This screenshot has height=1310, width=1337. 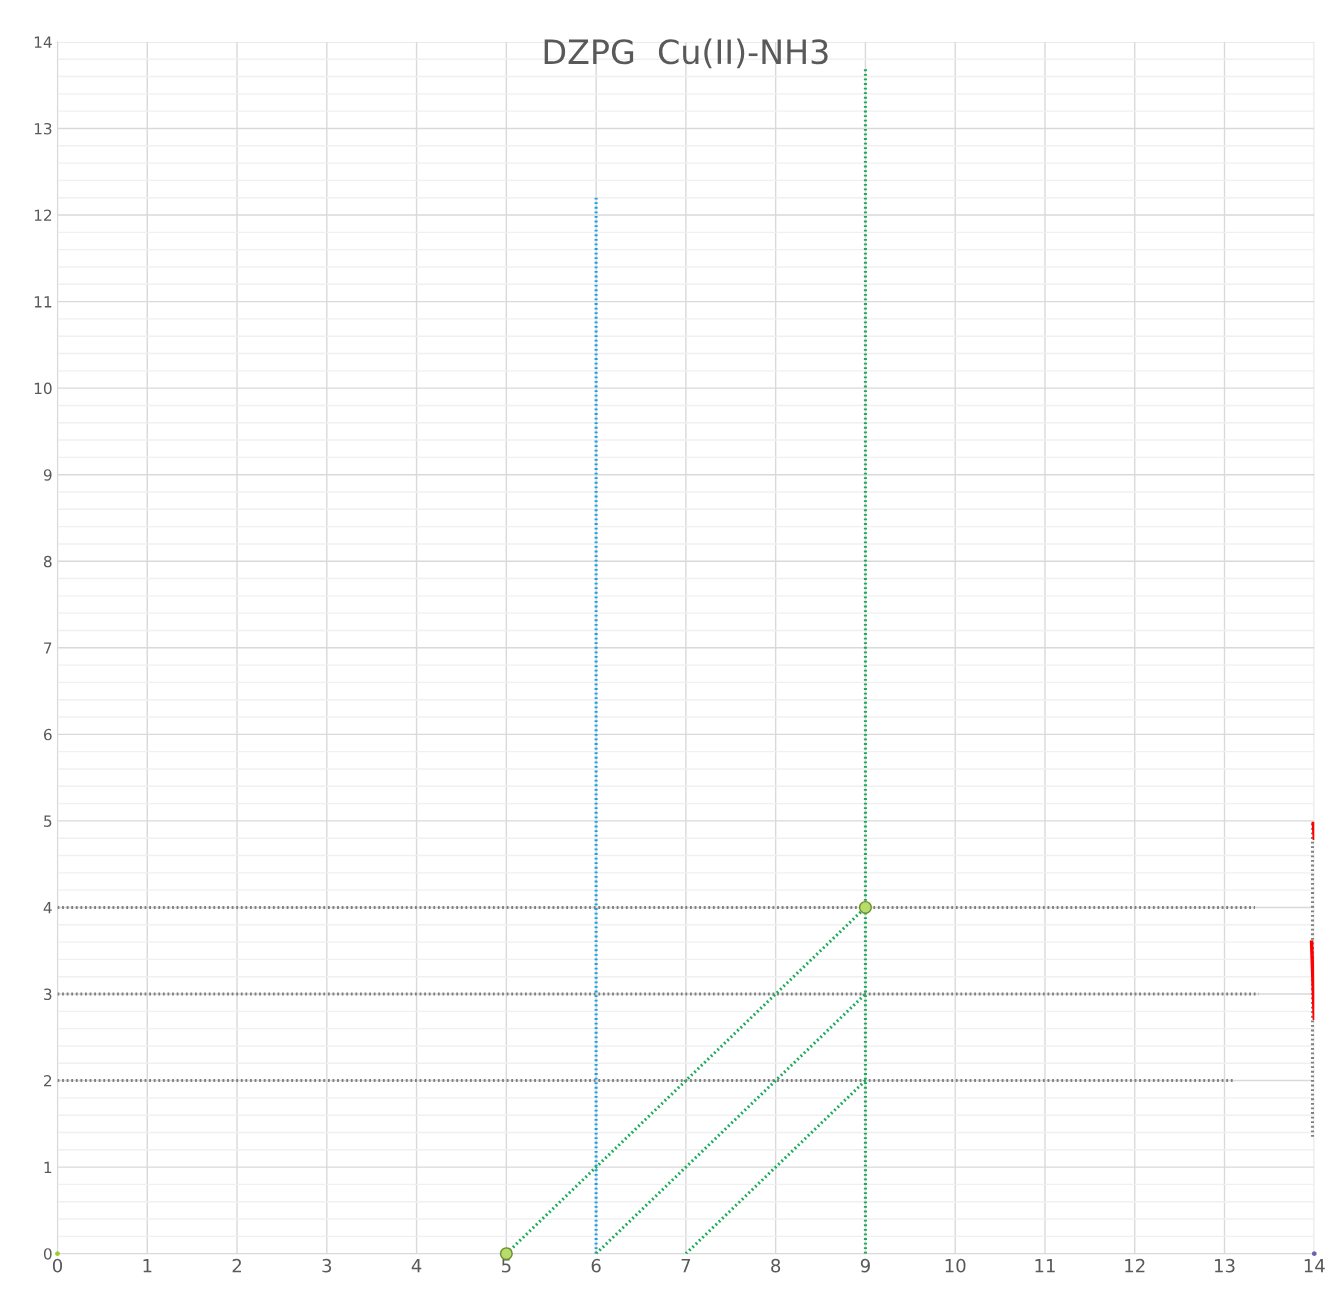 I want to click on y-tick-label: 14, so click(x=43, y=42).